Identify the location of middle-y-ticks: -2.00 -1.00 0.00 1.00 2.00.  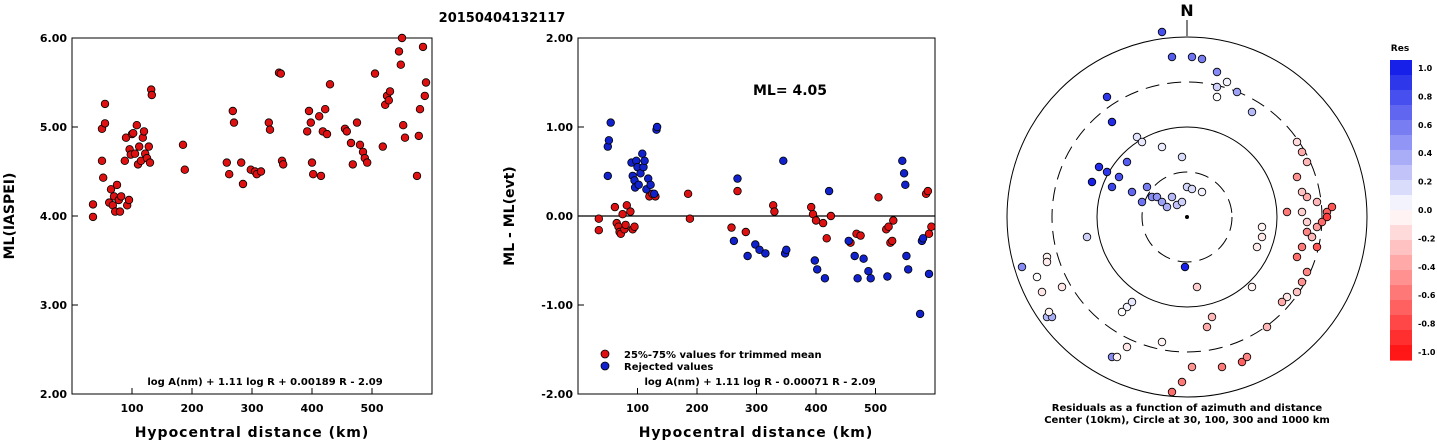
(562, 216).